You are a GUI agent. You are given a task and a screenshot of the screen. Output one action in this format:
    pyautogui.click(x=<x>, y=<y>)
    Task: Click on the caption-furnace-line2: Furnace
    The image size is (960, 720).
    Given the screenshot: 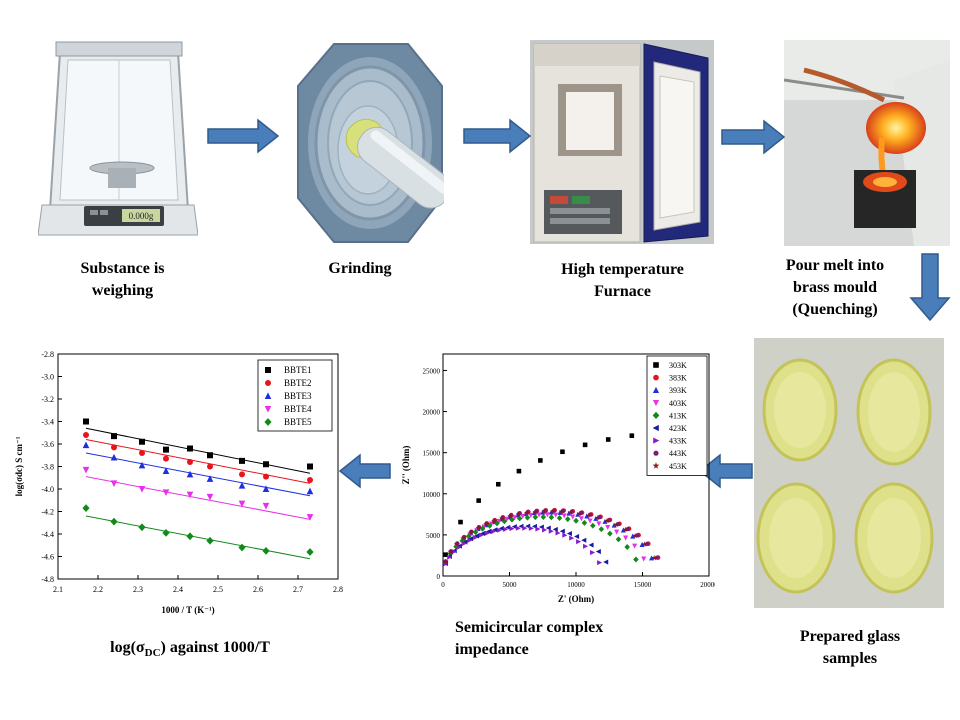 What is the action you would take?
    pyautogui.click(x=622, y=291)
    